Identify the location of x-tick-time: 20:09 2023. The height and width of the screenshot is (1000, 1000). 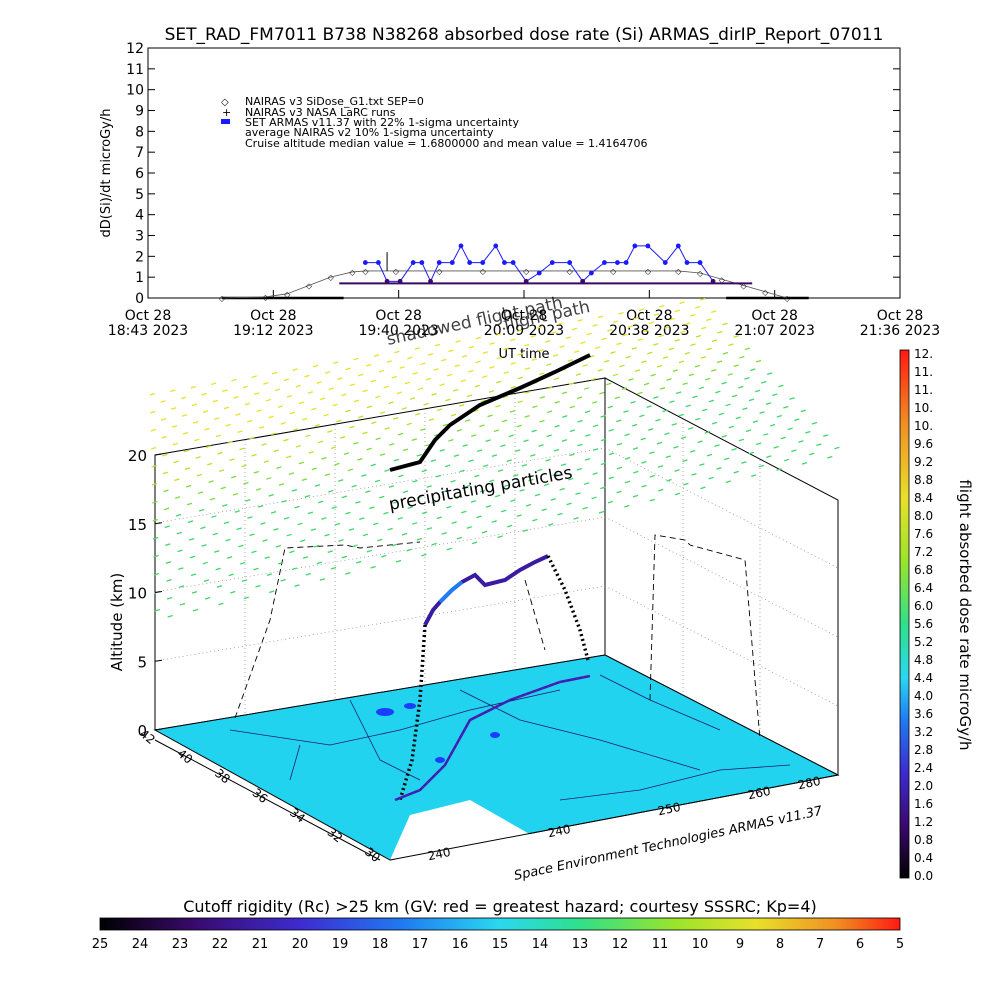
(524, 331).